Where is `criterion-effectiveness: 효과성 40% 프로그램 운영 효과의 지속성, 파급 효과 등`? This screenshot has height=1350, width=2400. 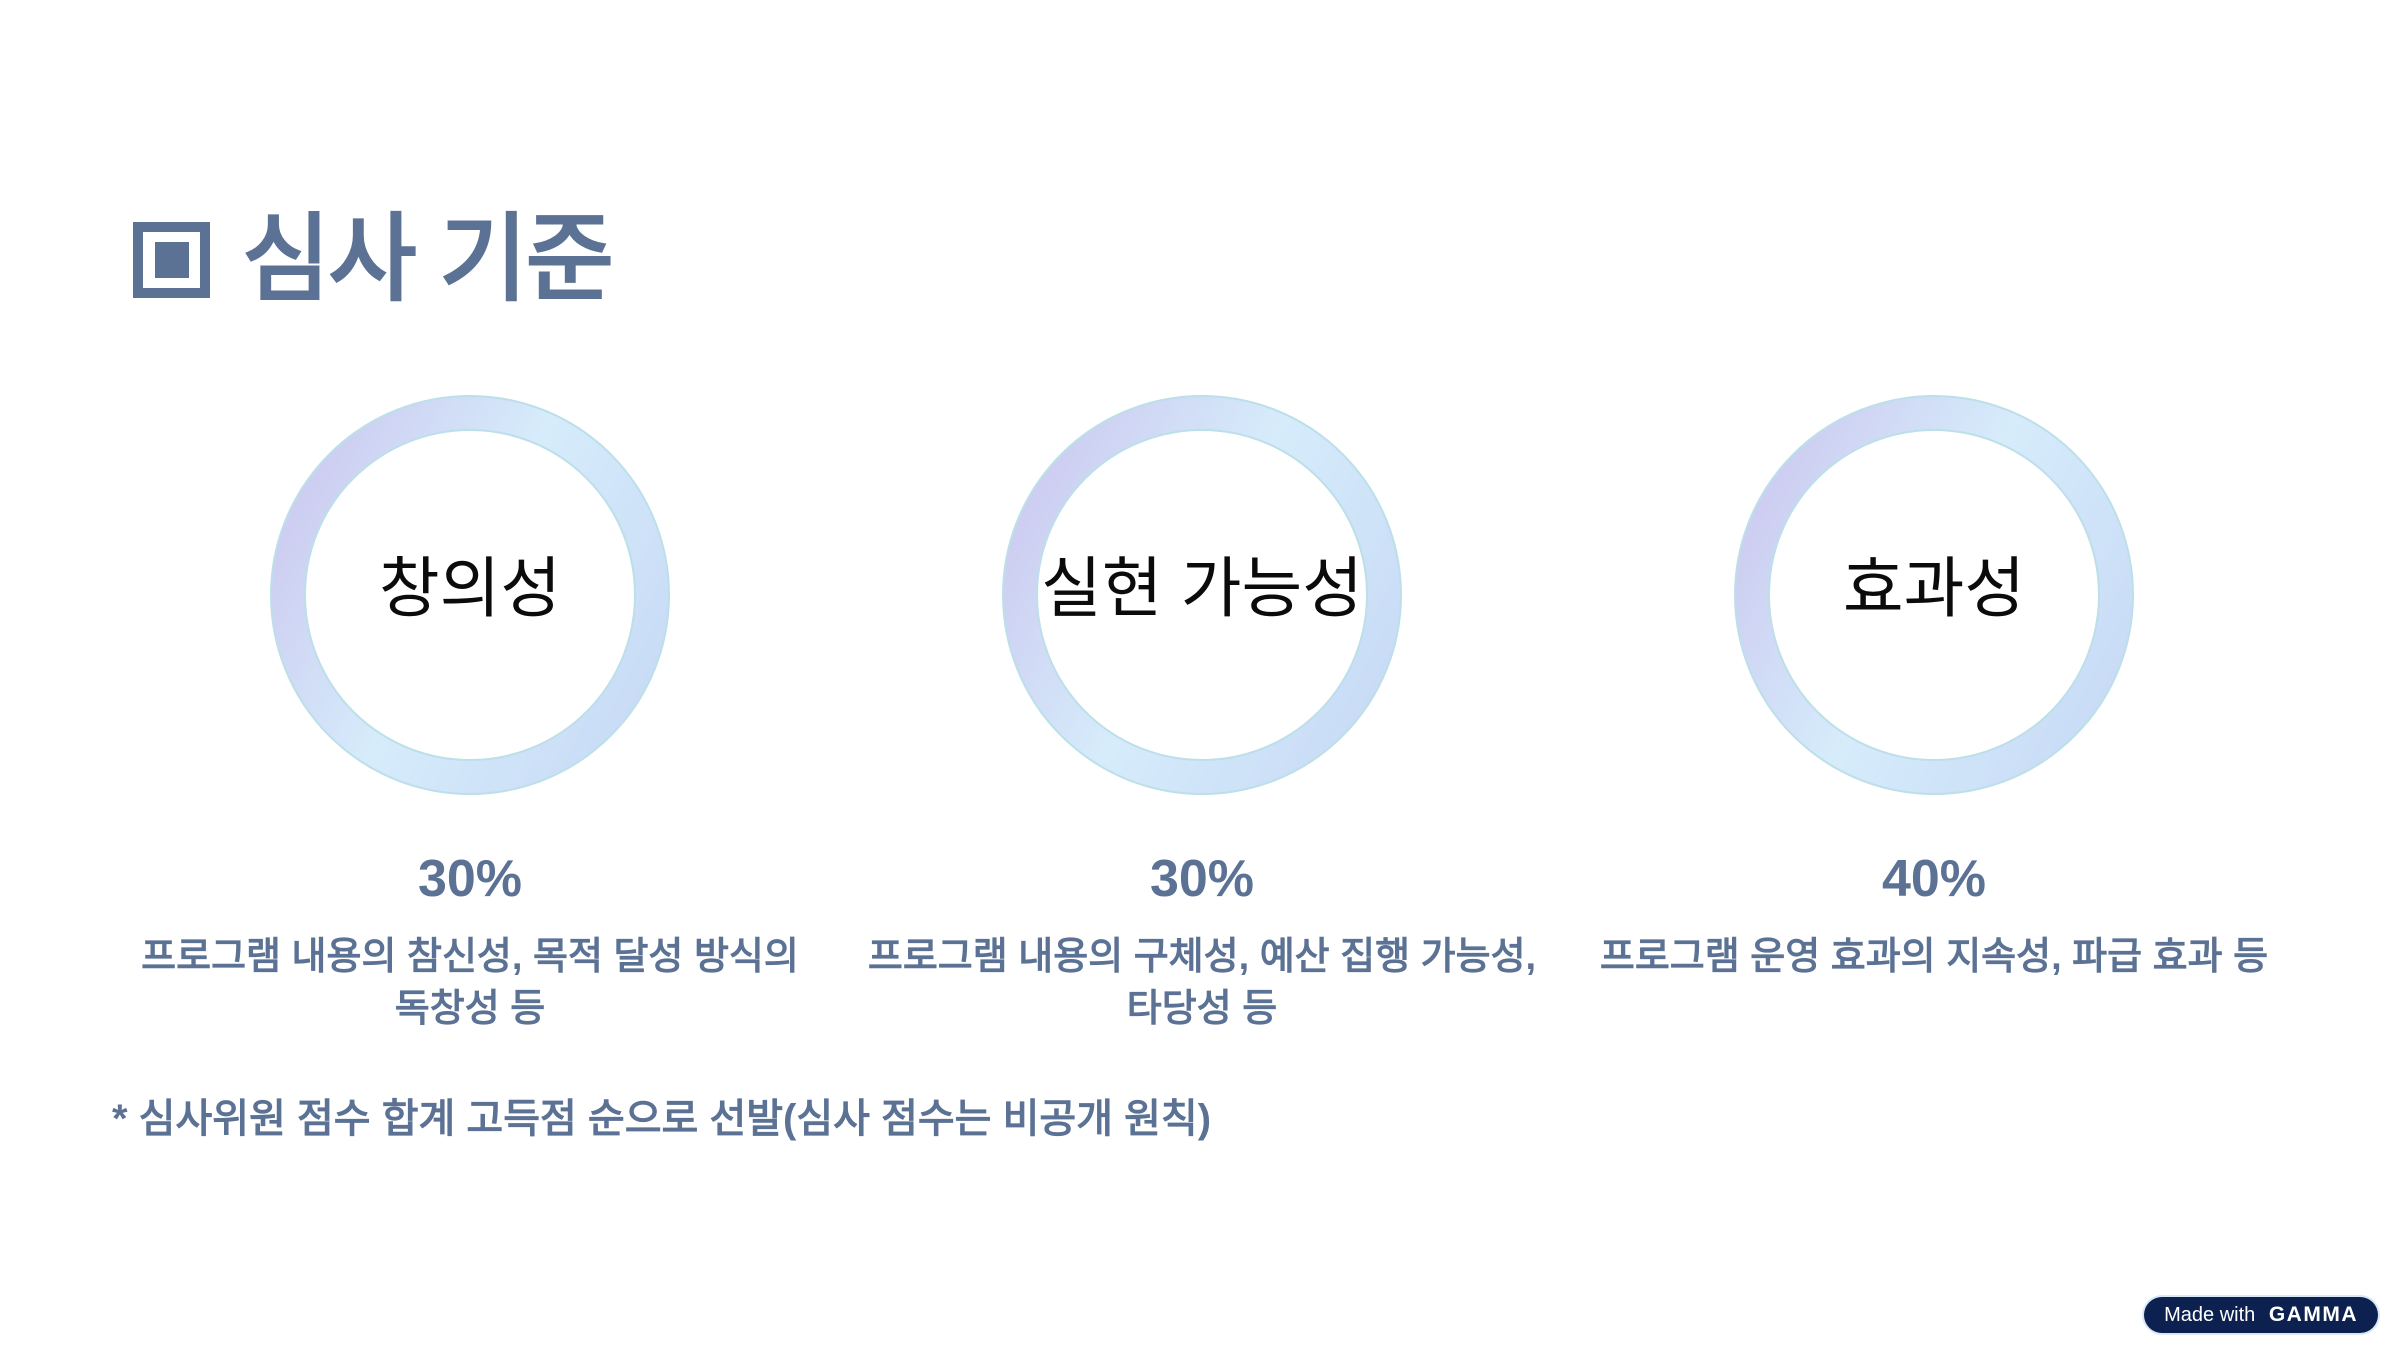 criterion-effectiveness: 효과성 40% 프로그램 운영 효과의 지속성, 파급 효과 등 is located at coordinates (1934, 715).